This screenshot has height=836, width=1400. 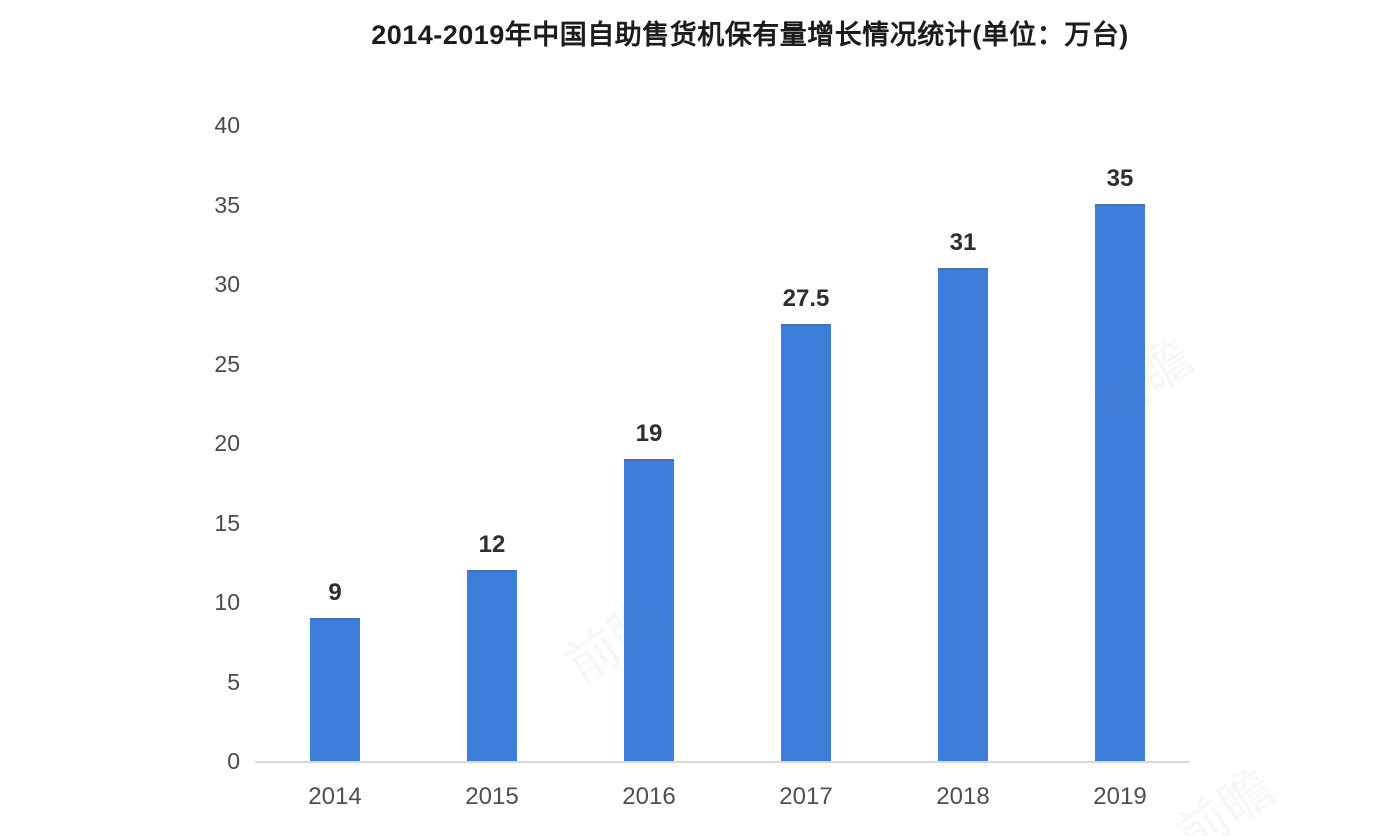 What do you see at coordinates (227, 522) in the screenshot?
I see `y-tick-label: 15` at bounding box center [227, 522].